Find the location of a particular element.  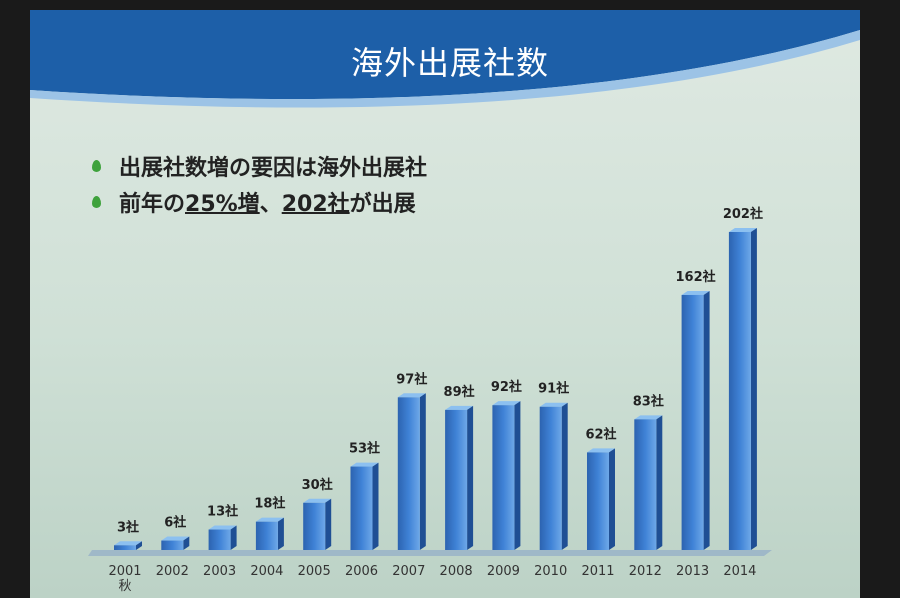

bullet: 前年の 25%増、 202社 が出展 is located at coordinates (259, 202).